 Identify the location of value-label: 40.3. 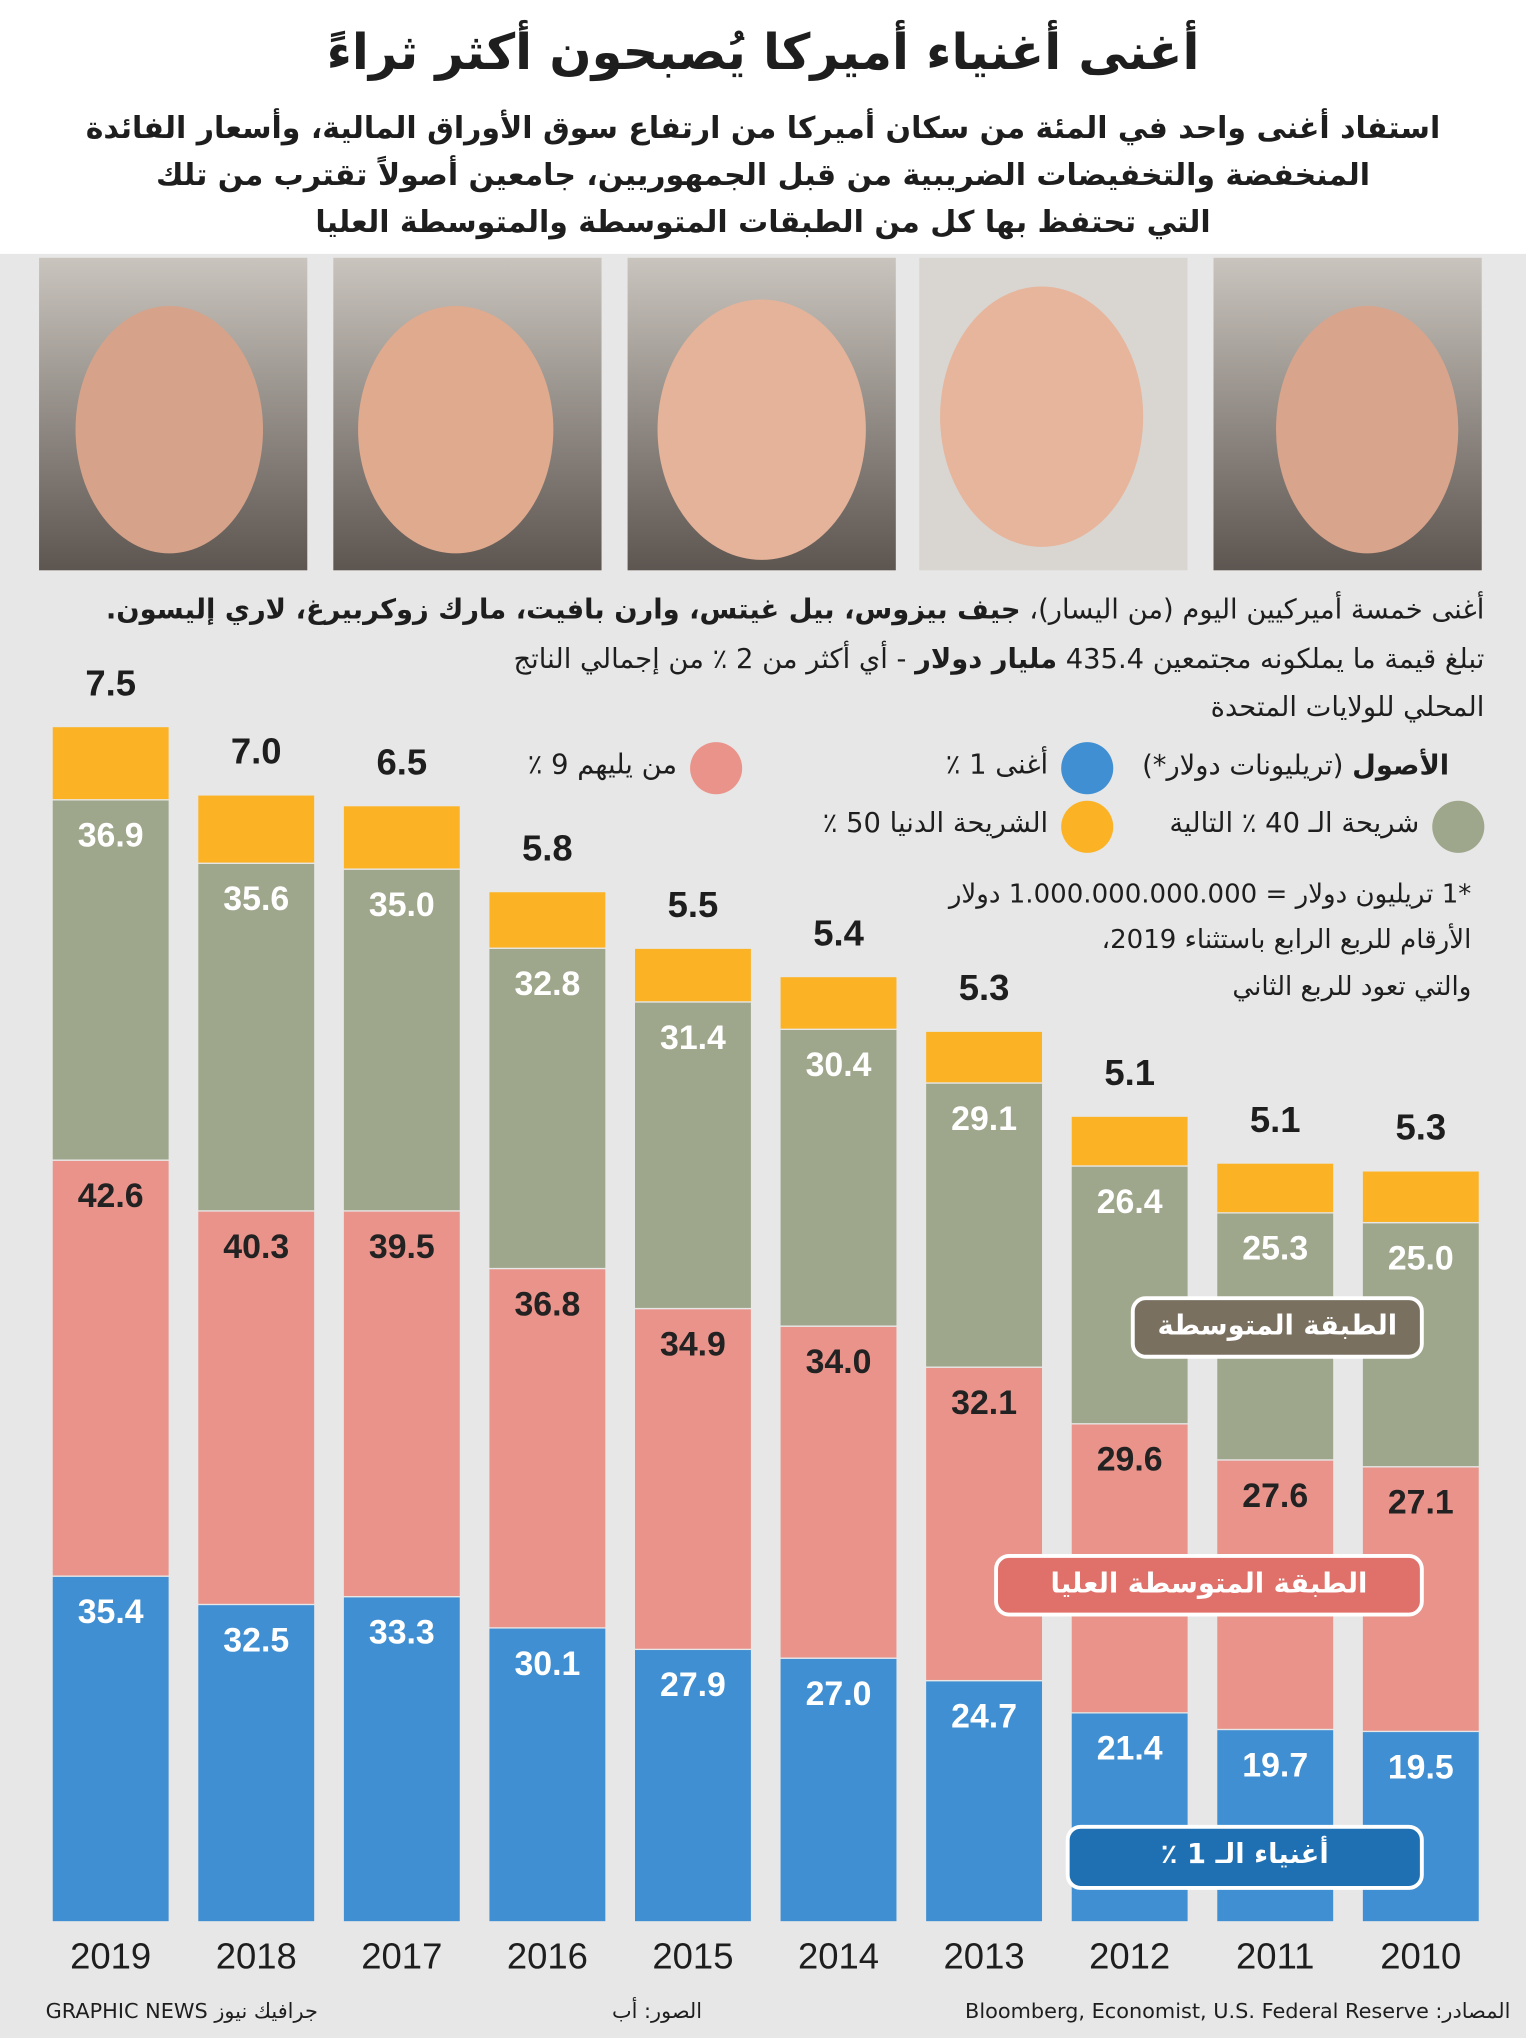
(256, 1247).